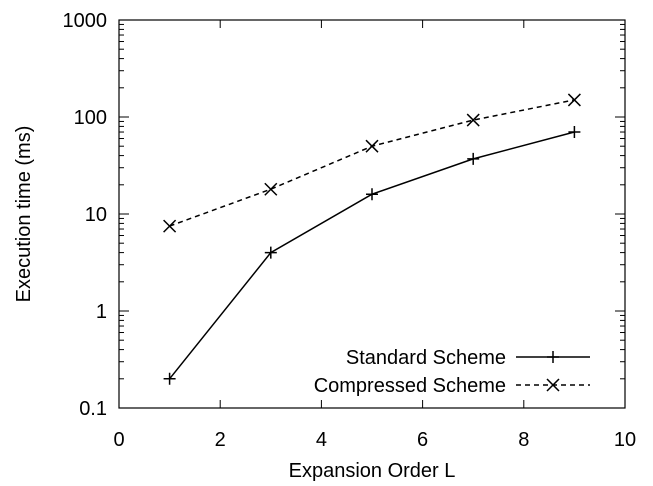  I want to click on y-tick-label-4: 1000, so click(85, 21).